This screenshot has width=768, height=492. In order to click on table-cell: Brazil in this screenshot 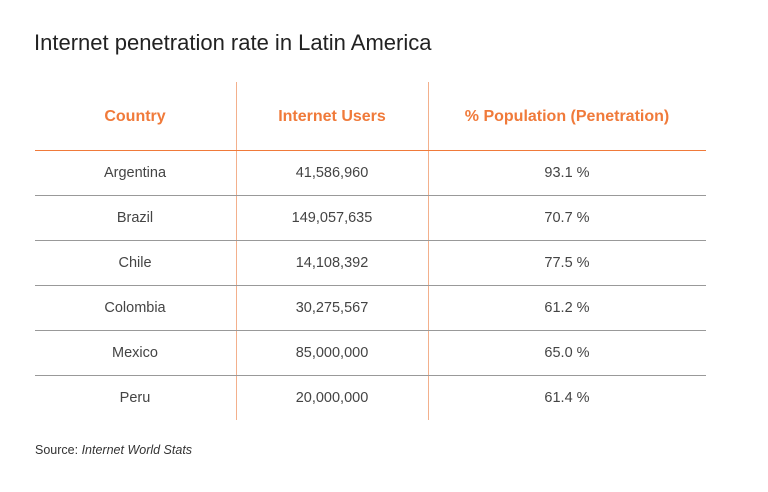, I will do `click(135, 218)`.